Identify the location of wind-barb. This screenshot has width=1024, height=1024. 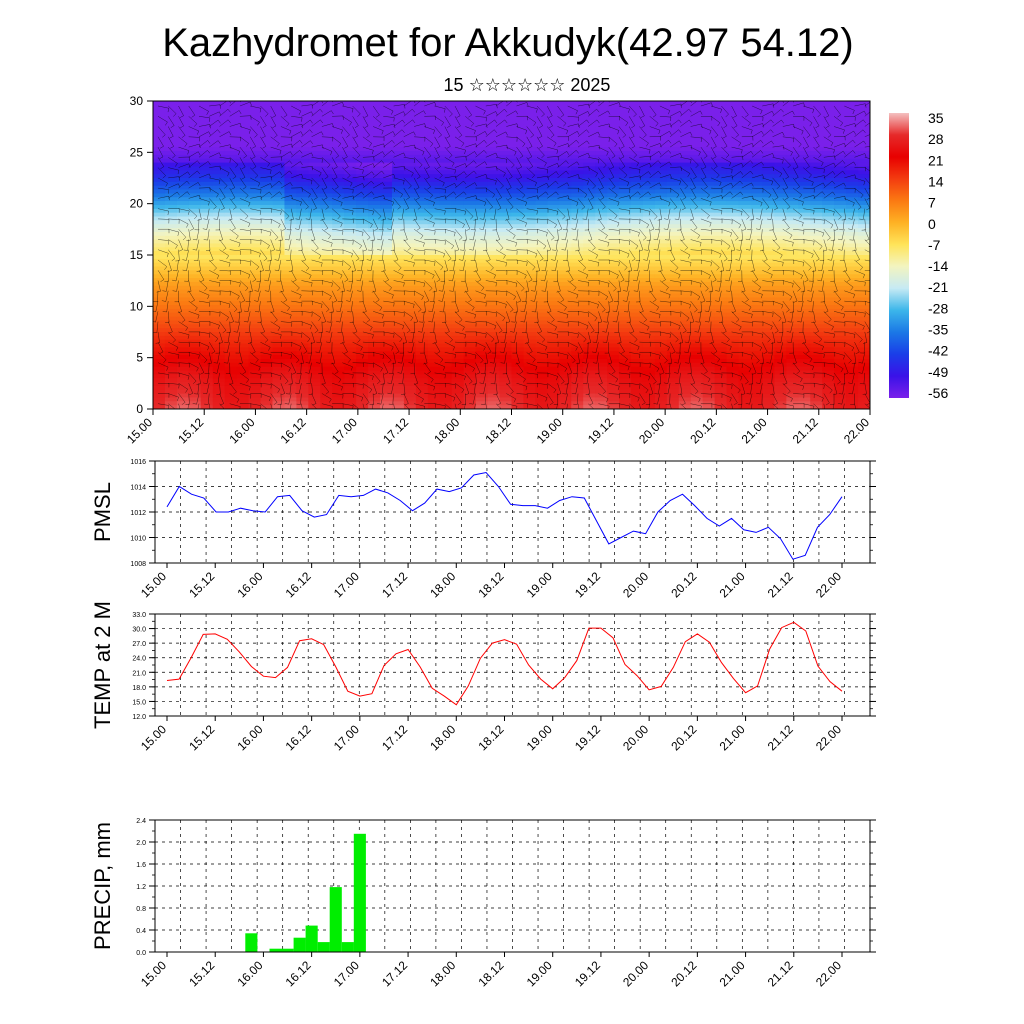
(172, 109).